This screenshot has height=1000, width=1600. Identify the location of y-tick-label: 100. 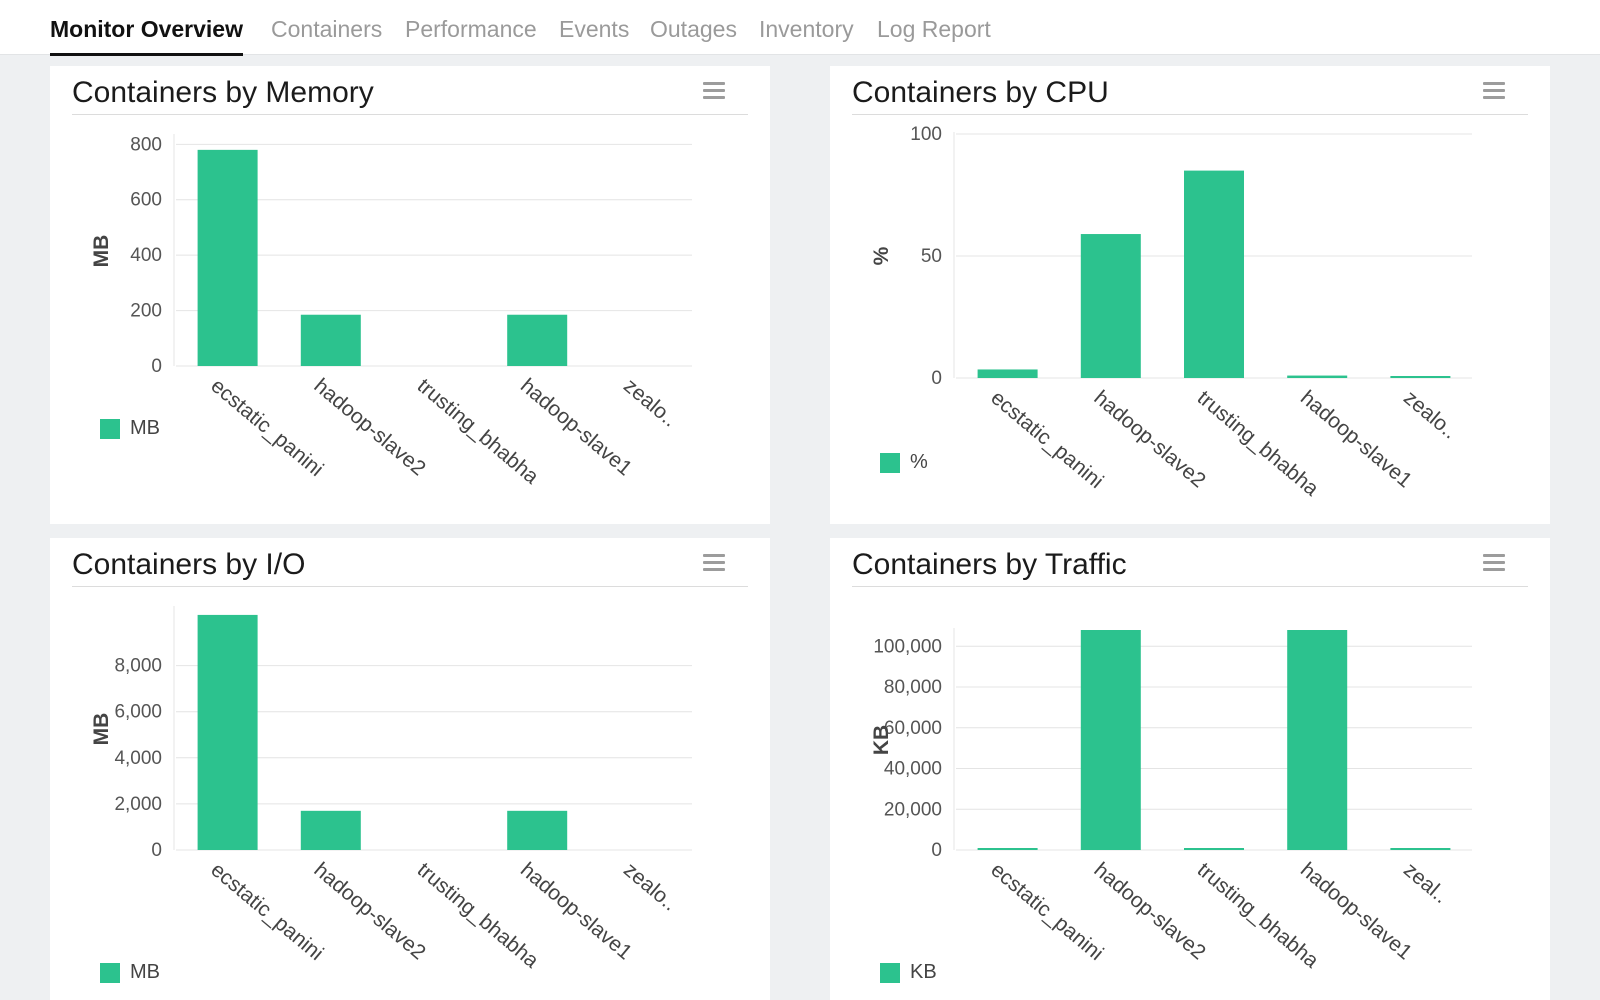
(926, 134).